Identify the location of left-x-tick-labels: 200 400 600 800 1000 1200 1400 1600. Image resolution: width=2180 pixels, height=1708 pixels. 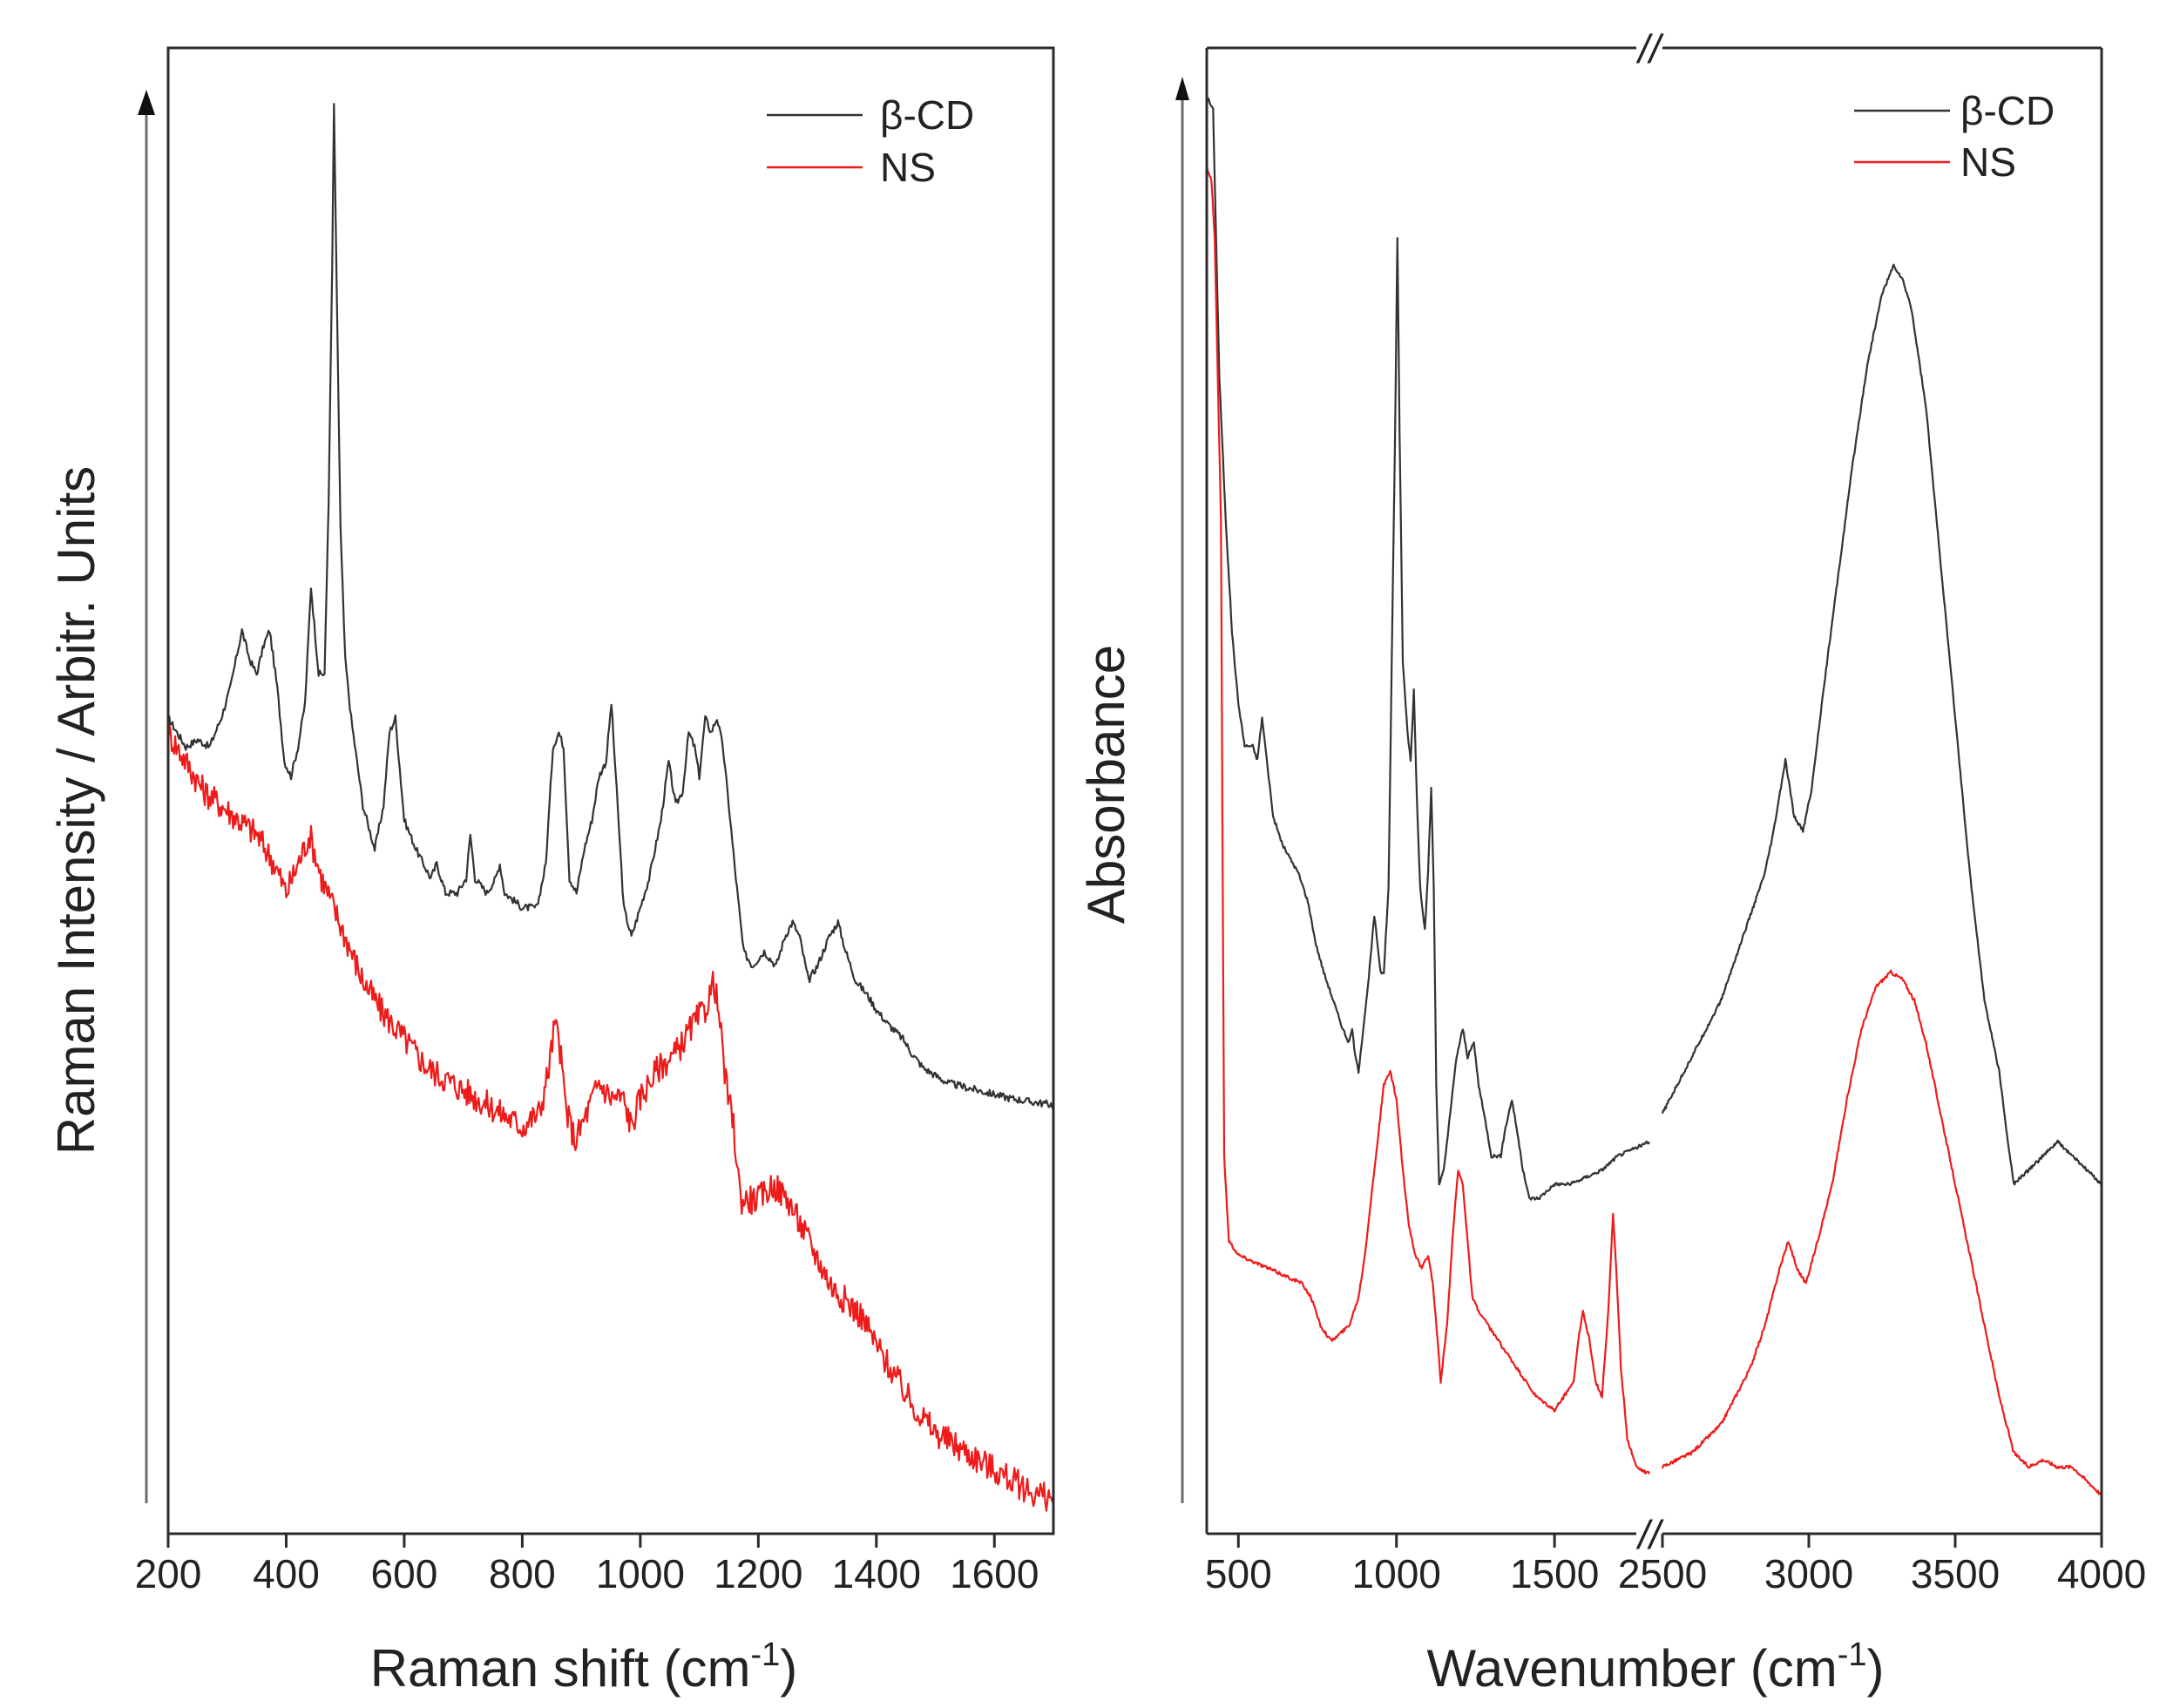
(587, 1573).